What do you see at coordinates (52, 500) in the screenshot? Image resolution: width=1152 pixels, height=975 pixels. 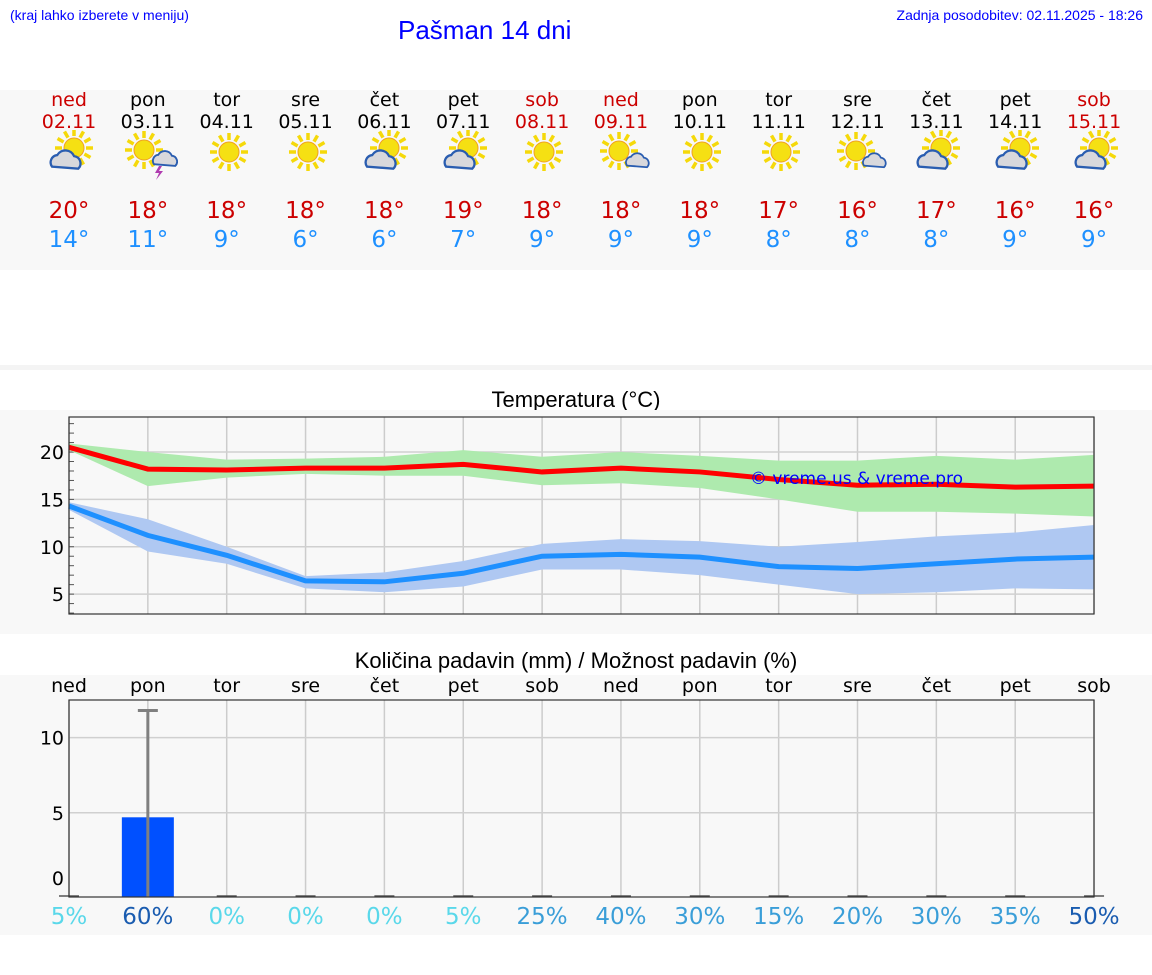 I see `y-tick-label: 15` at bounding box center [52, 500].